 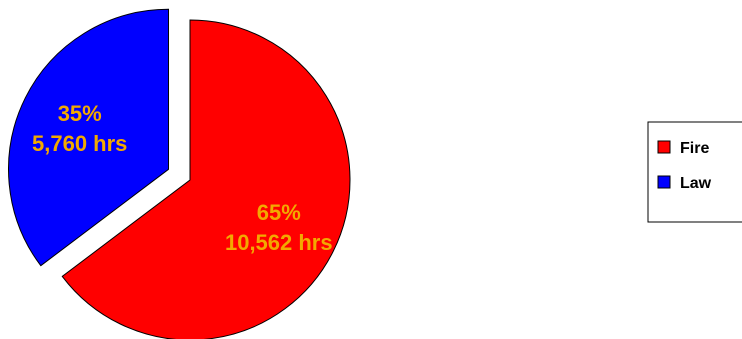 What do you see at coordinates (279, 212) in the screenshot?
I see `pie-percent-label-fire: 65%` at bounding box center [279, 212].